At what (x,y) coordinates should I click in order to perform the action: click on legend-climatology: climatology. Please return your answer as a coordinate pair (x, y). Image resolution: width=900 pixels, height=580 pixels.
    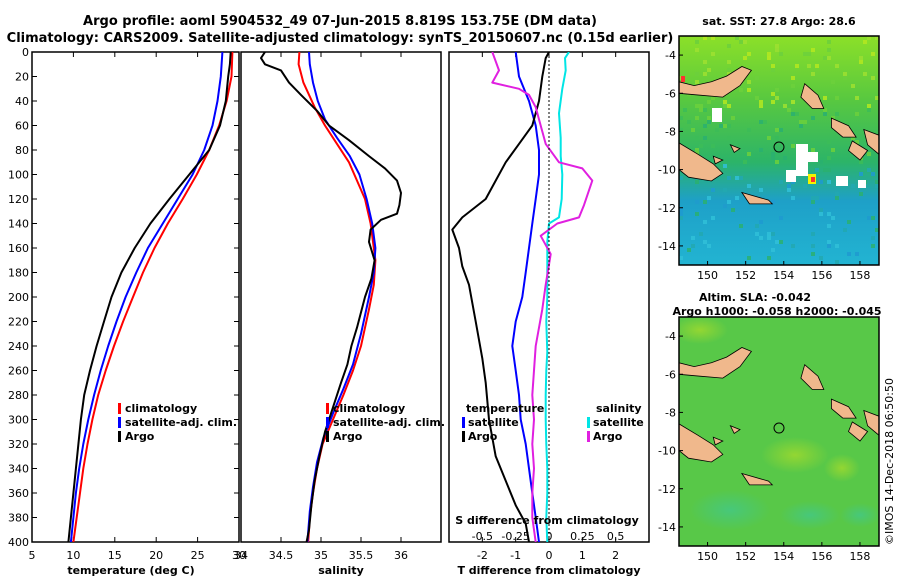
    Looking at the image, I should click on (369, 408).